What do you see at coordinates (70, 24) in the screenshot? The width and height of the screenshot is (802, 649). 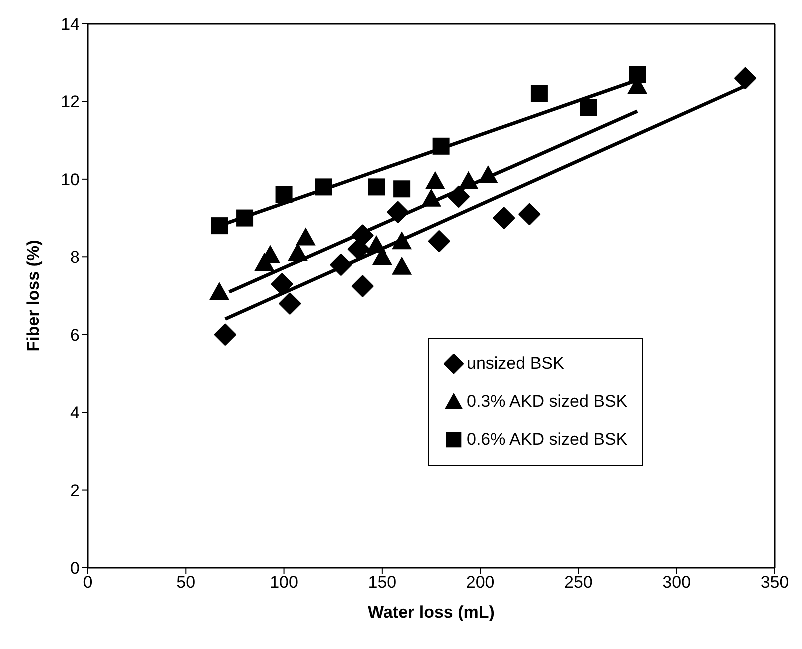 I see `y-tick-label: 14` at bounding box center [70, 24].